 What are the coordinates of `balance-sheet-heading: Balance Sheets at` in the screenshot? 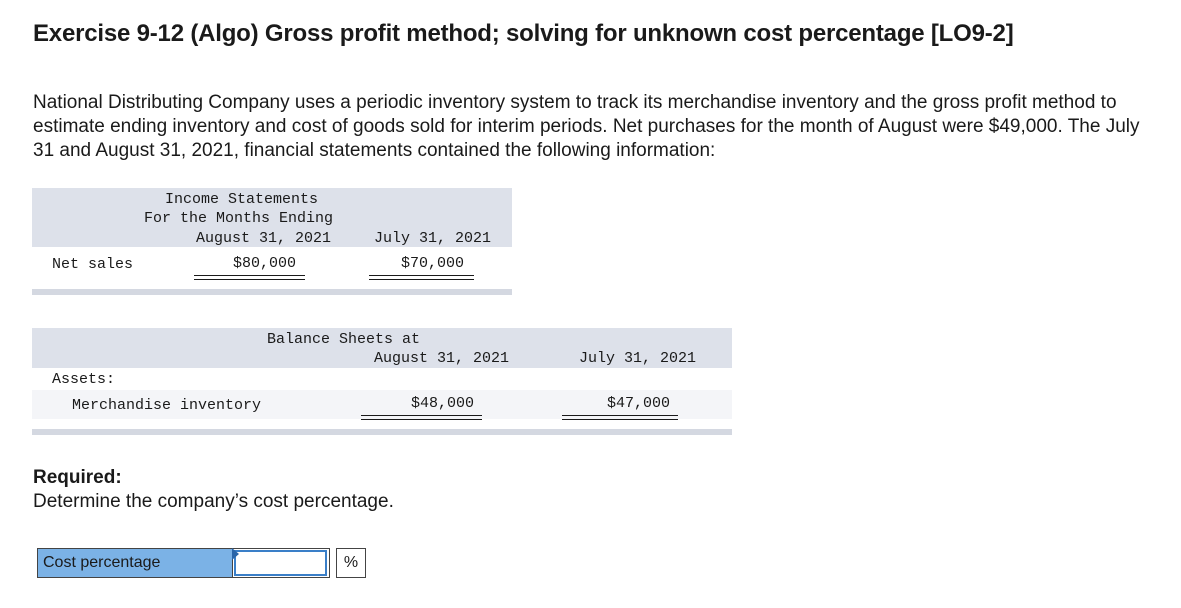 It's located at (344, 339).